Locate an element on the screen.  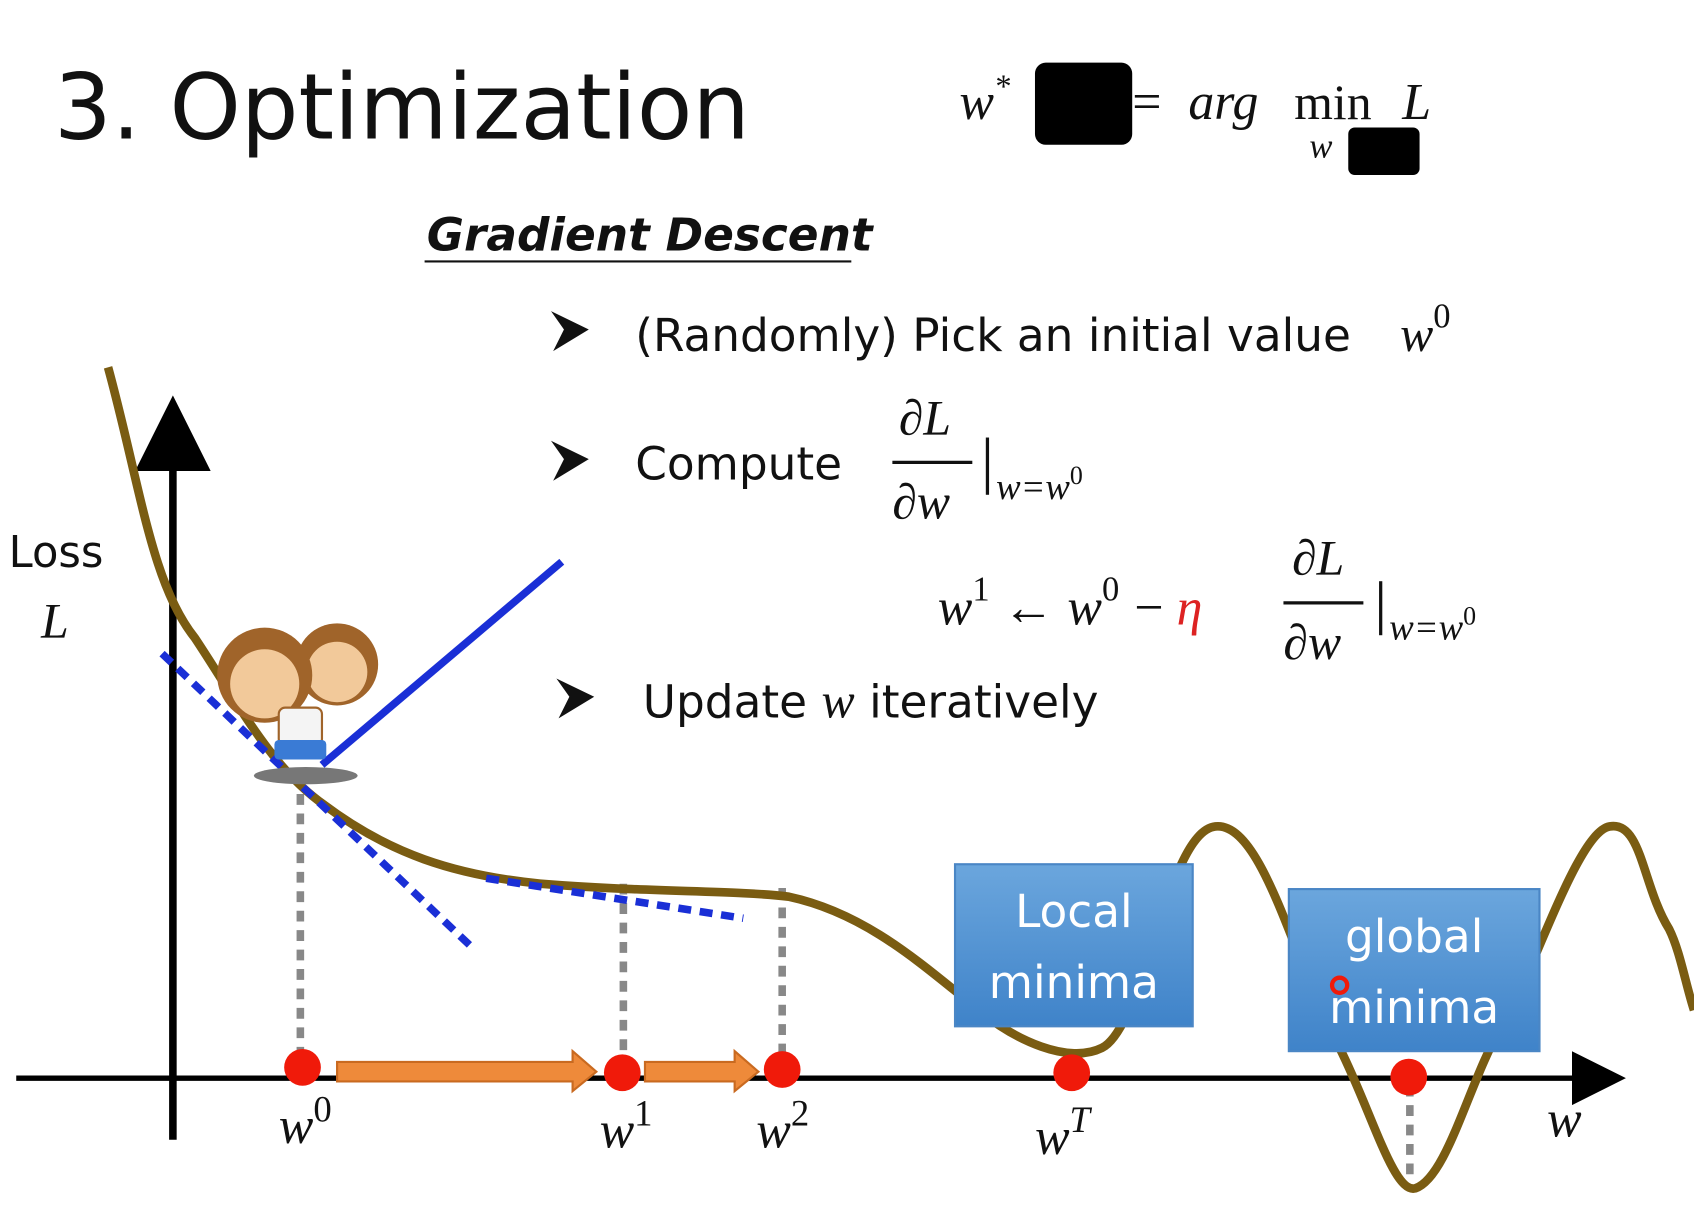
step-text: Compute is located at coordinates (738, 464).